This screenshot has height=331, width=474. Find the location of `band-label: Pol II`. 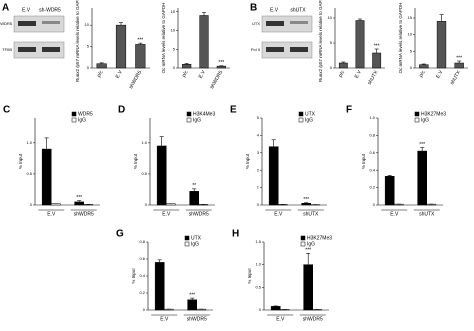

band-label: Pol II is located at coordinates (255, 49).